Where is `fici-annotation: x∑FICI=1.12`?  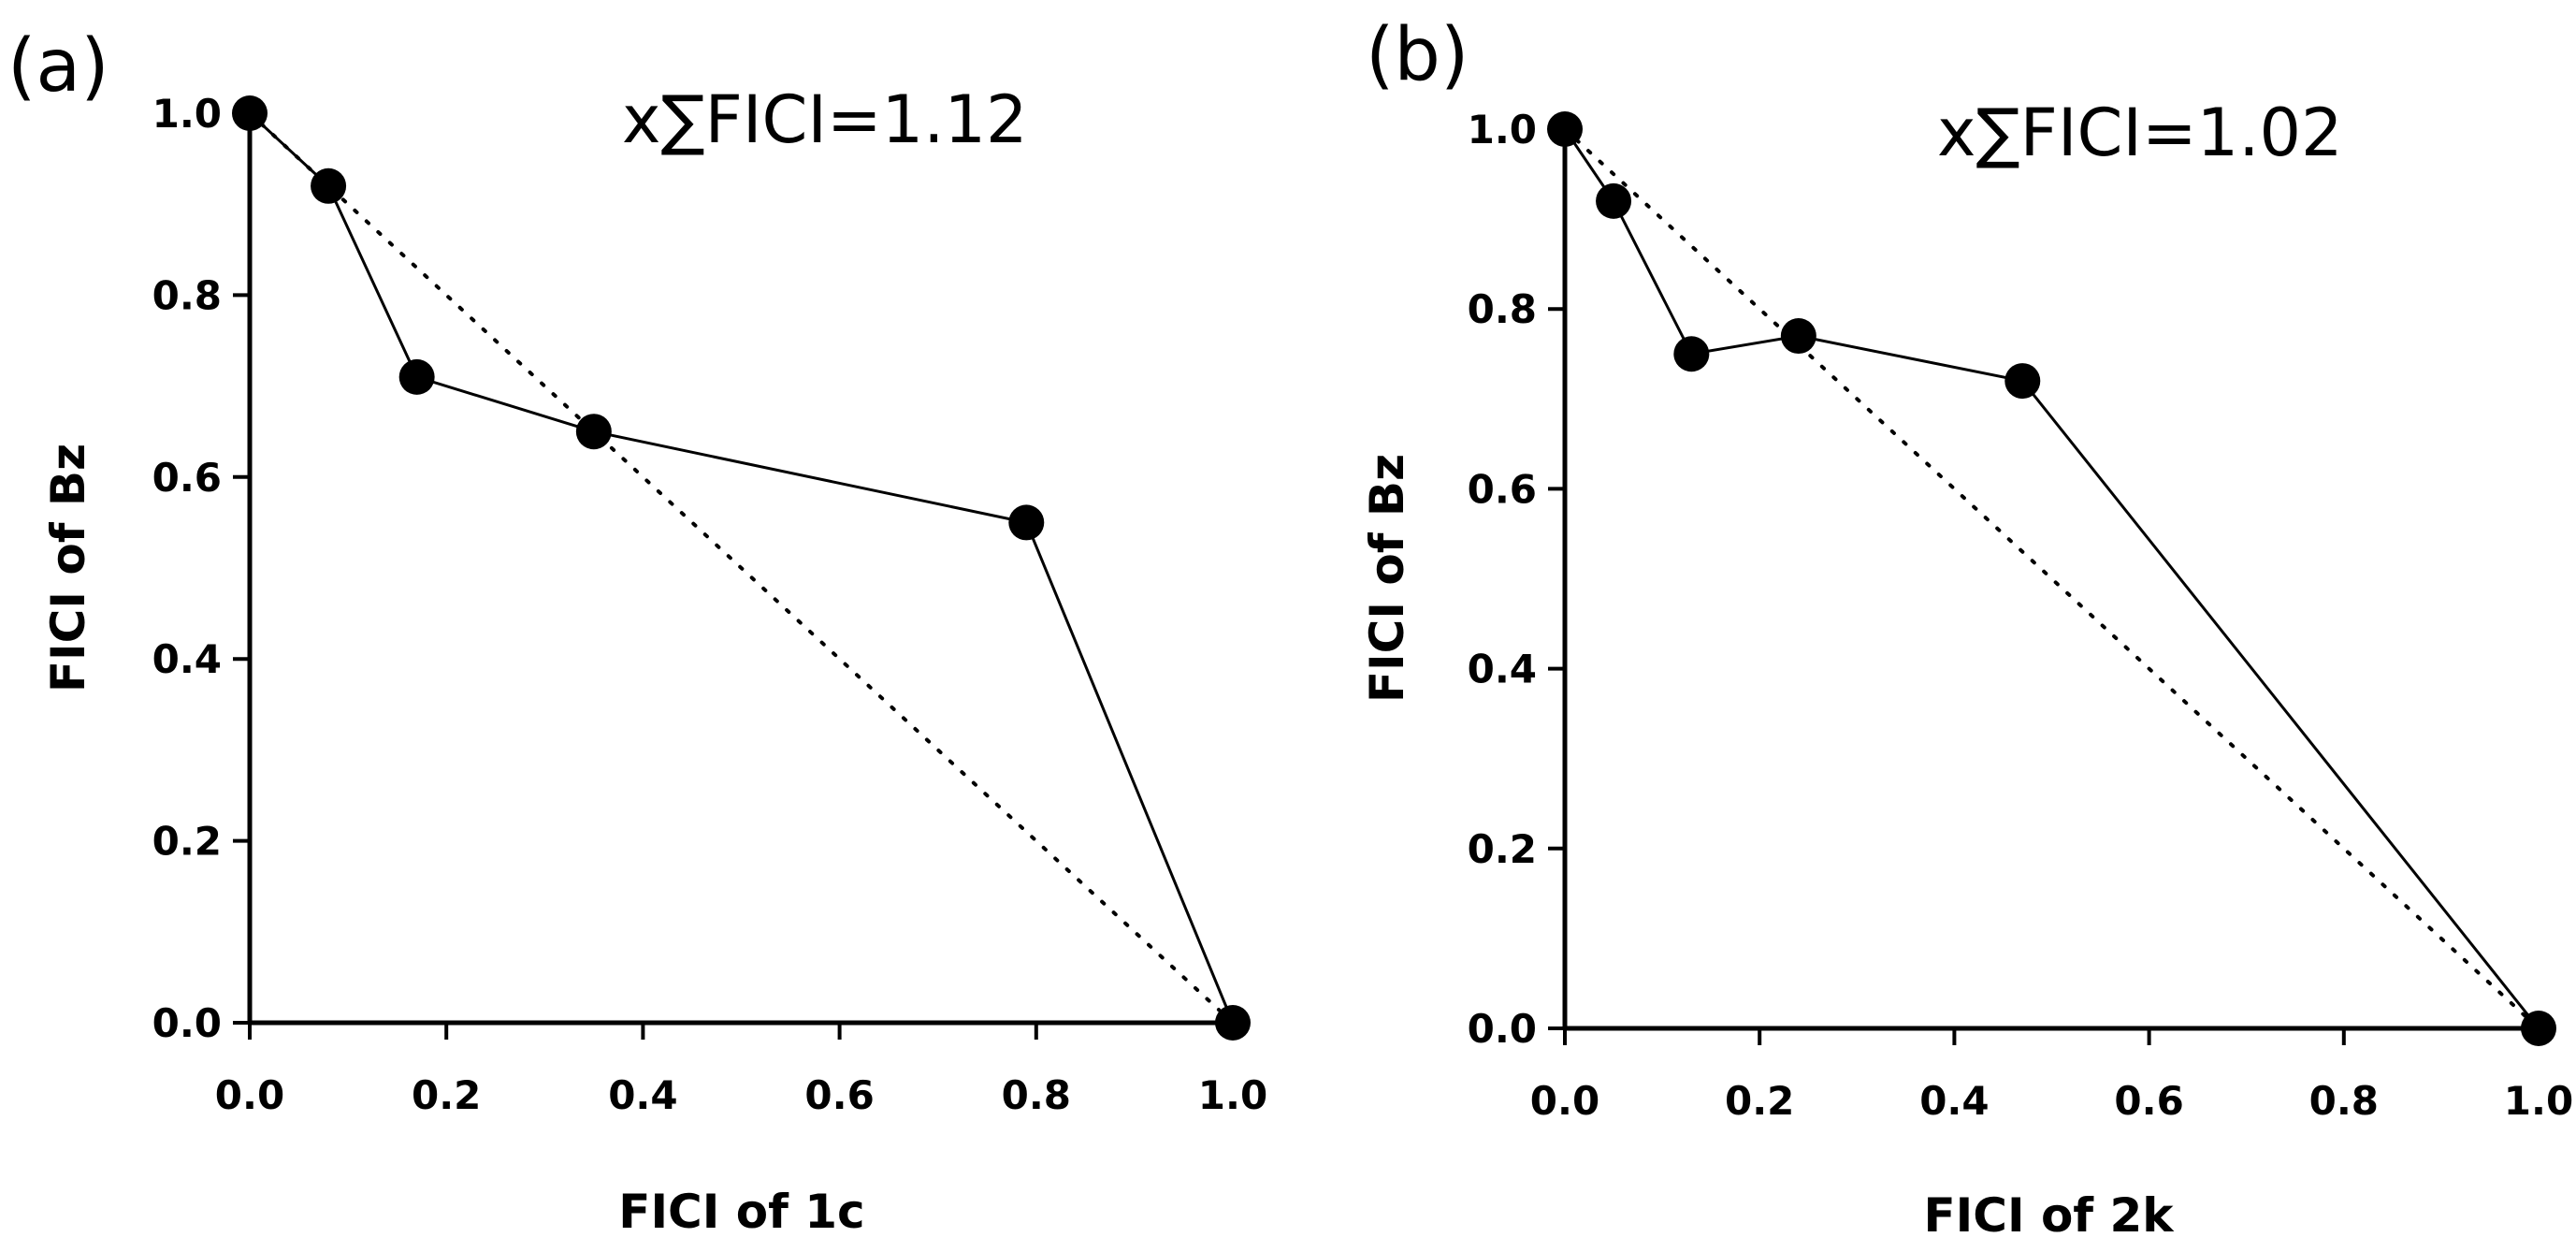
fici-annotation: x∑FICI=1.12 is located at coordinates (825, 120).